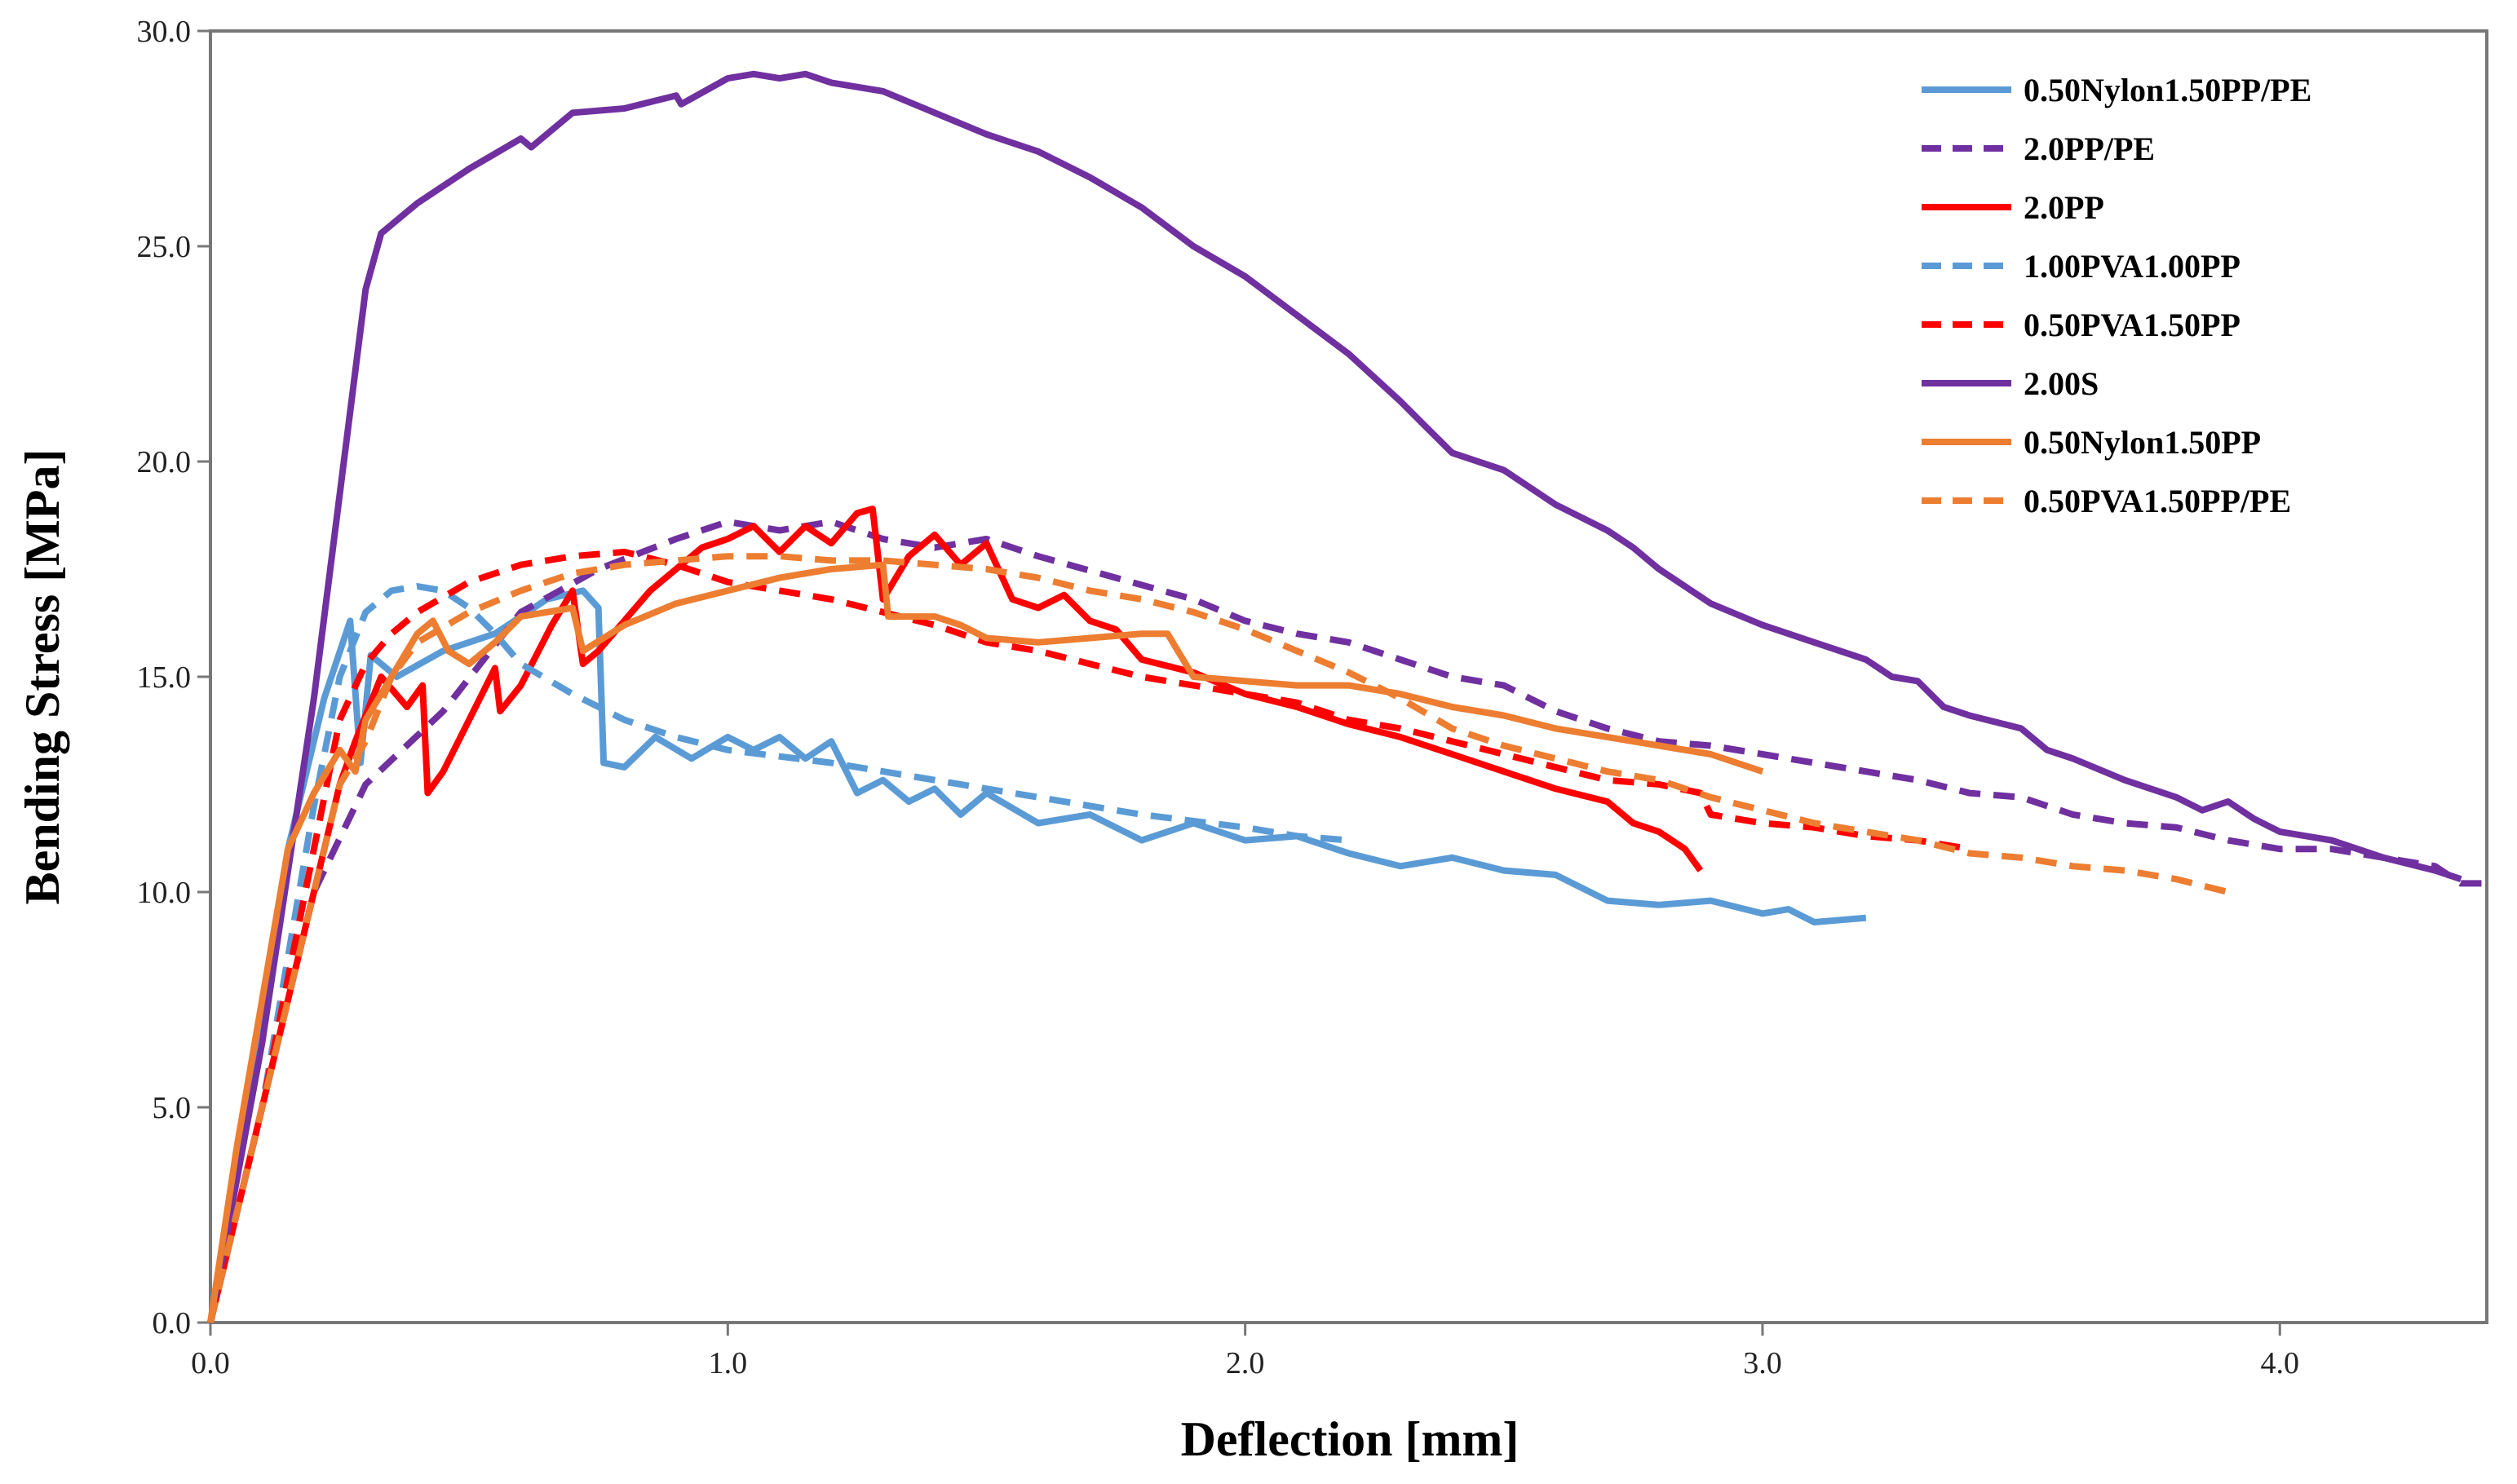 Image resolution: width=2517 pixels, height=1484 pixels. Describe the element at coordinates (164, 677) in the screenshot. I see `y-tick-label: 15.0` at that location.